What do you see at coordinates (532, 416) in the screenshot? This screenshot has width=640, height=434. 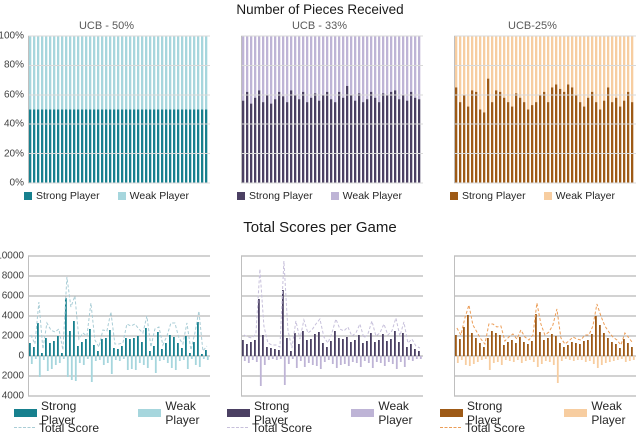 I see `legend-scores-ucb25: Strong Player Weak Player Total Score` at bounding box center [532, 416].